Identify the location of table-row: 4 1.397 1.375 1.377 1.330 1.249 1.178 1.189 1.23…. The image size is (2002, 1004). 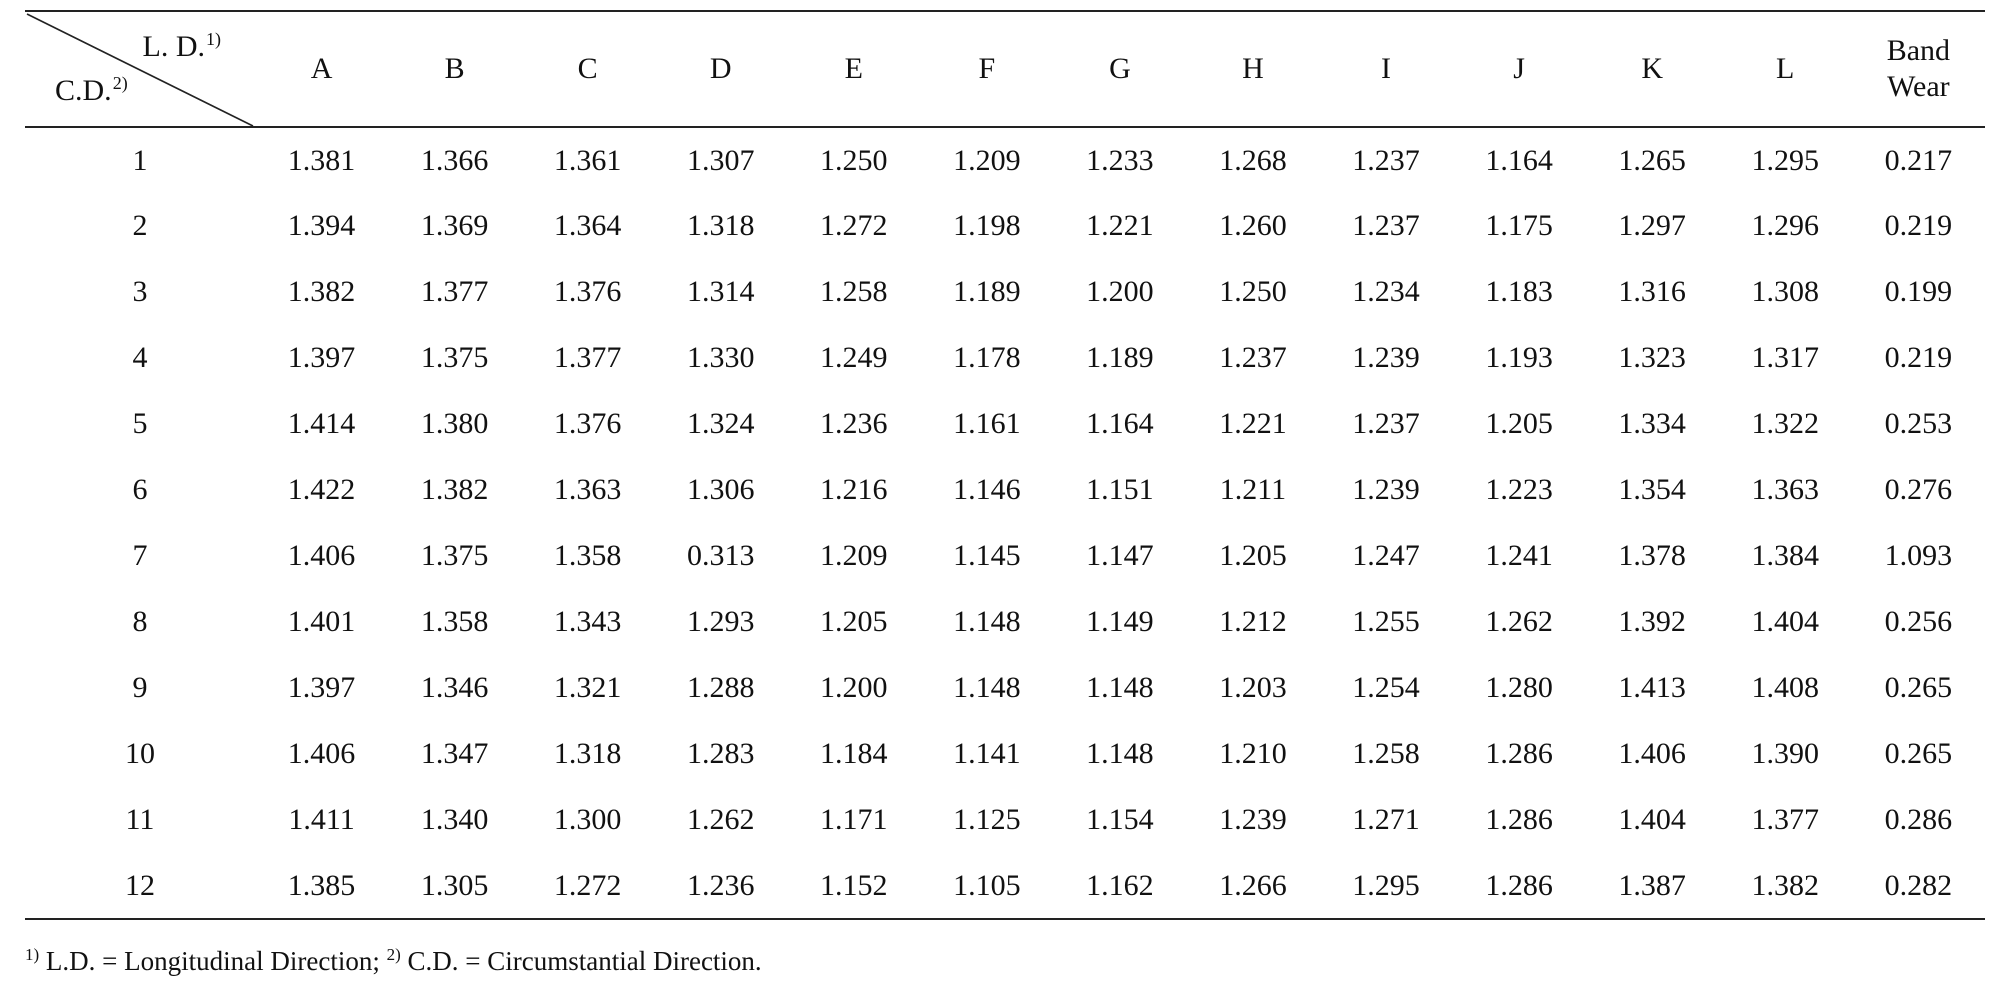
(1005, 358).